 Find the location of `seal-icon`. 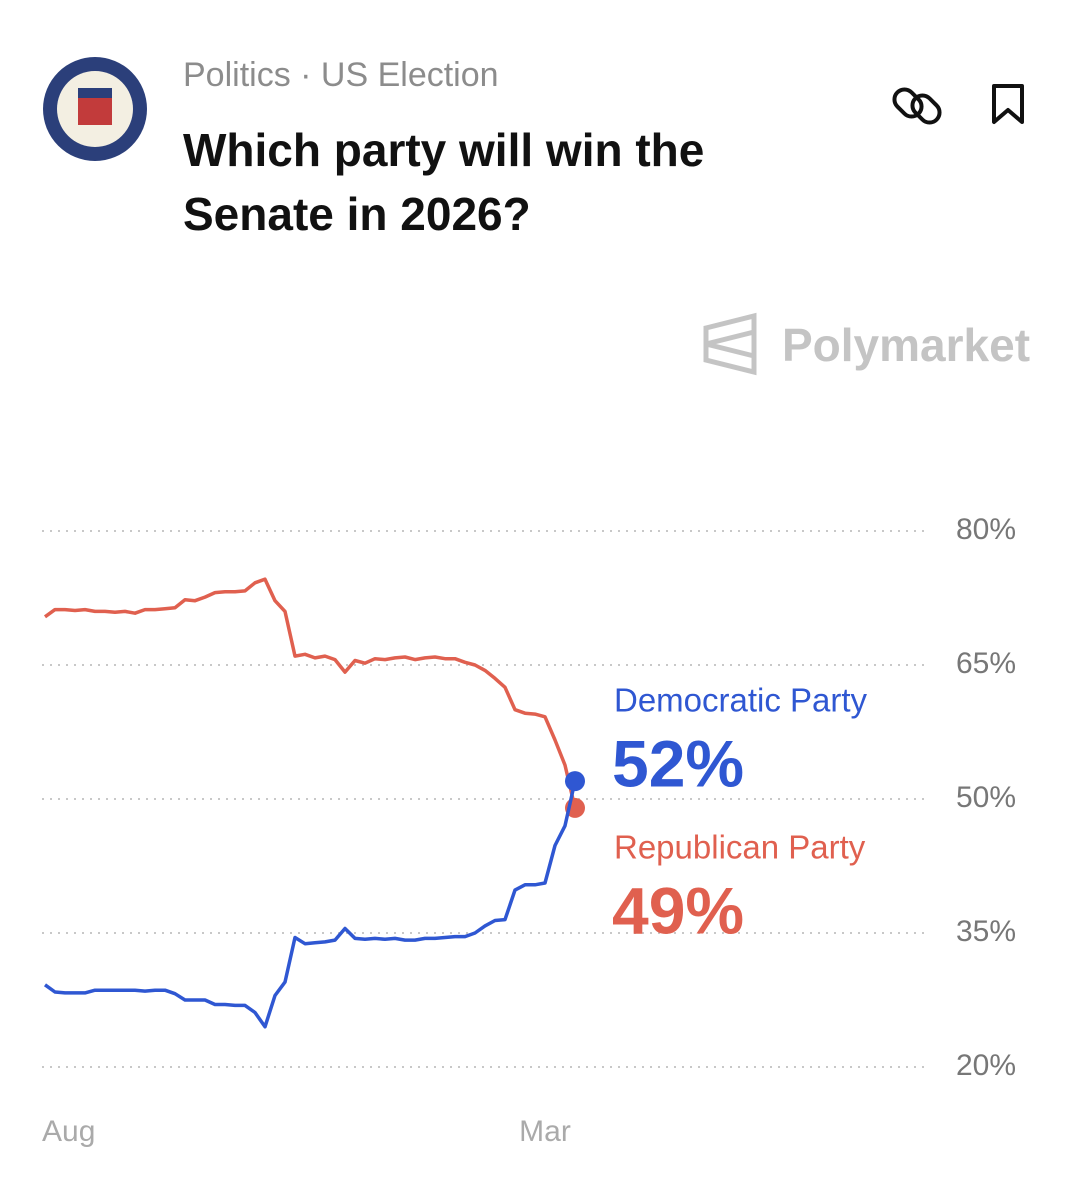

seal-icon is located at coordinates (95, 109).